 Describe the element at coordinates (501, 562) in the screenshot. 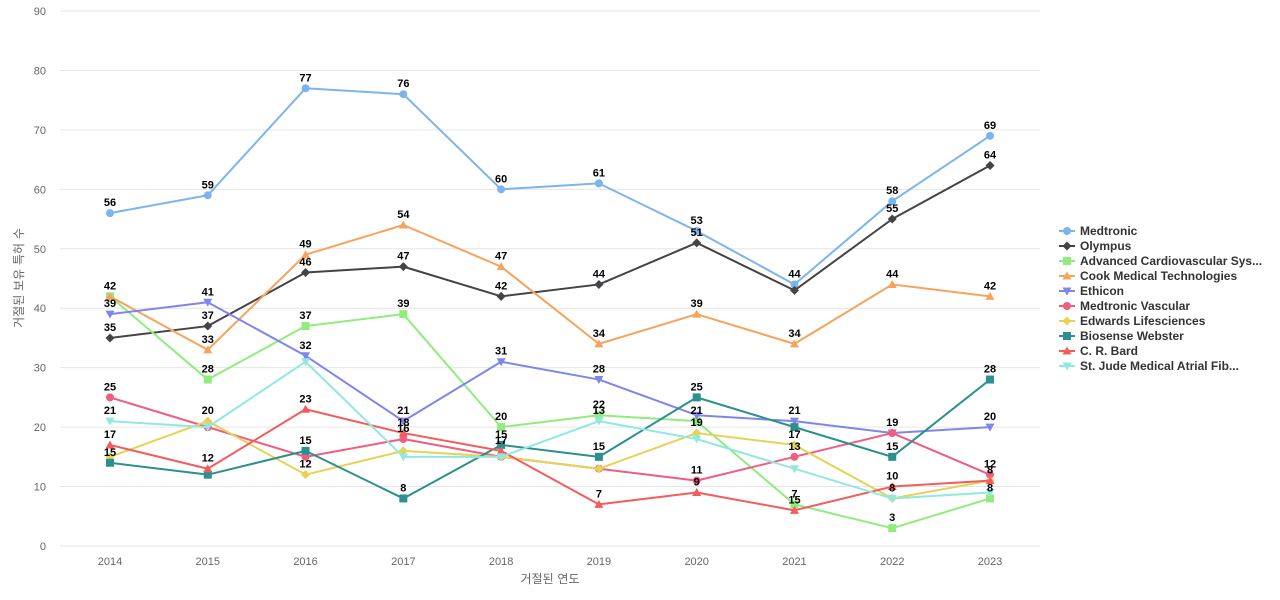

I see `x-tick-label: 2018` at that location.